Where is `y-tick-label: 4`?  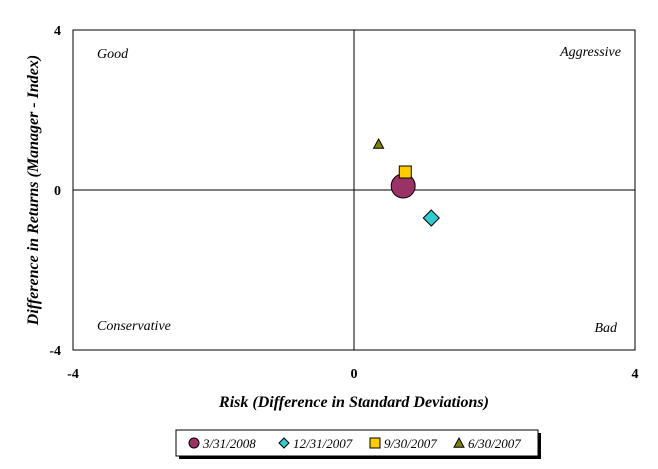
y-tick-label: 4 is located at coordinates (57, 31).